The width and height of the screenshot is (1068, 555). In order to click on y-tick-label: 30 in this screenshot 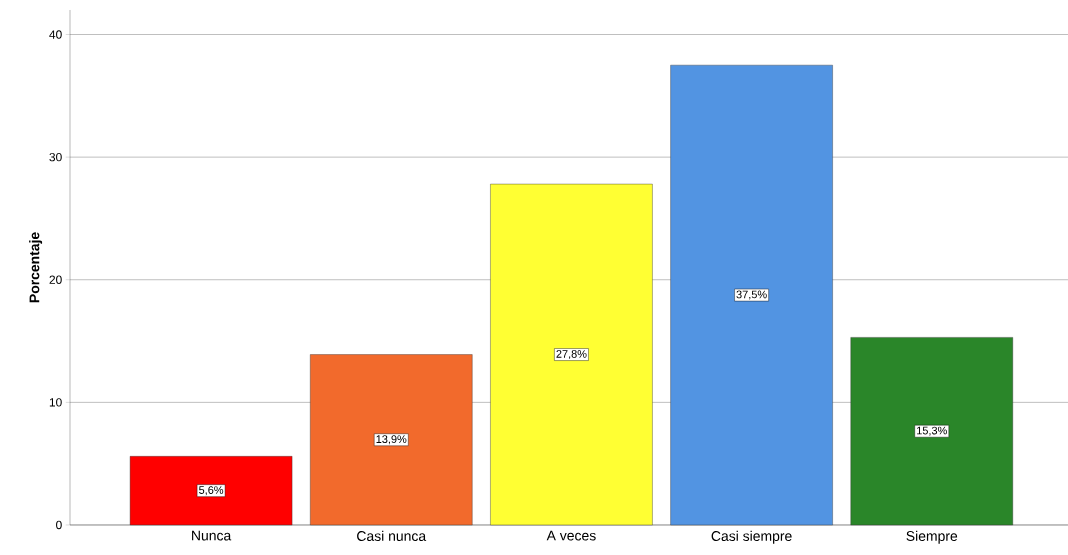, I will do `click(55, 157)`.